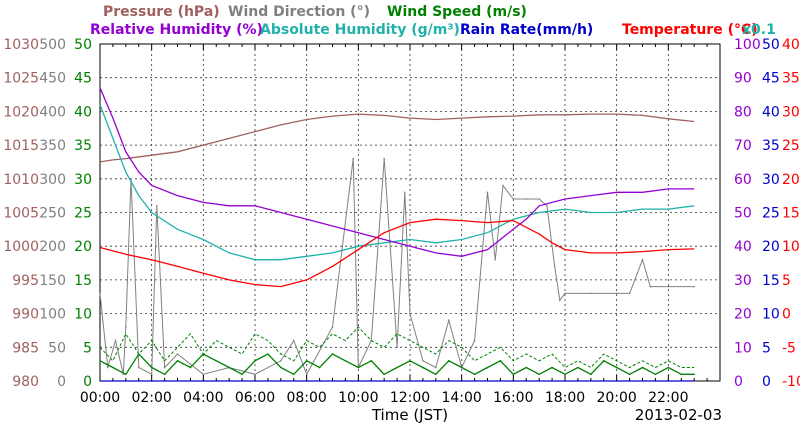 The height and width of the screenshot is (434, 800). Describe the element at coordinates (161, 12) in the screenshot. I see `legend-item-pressure: Pressure (hPa)` at that location.